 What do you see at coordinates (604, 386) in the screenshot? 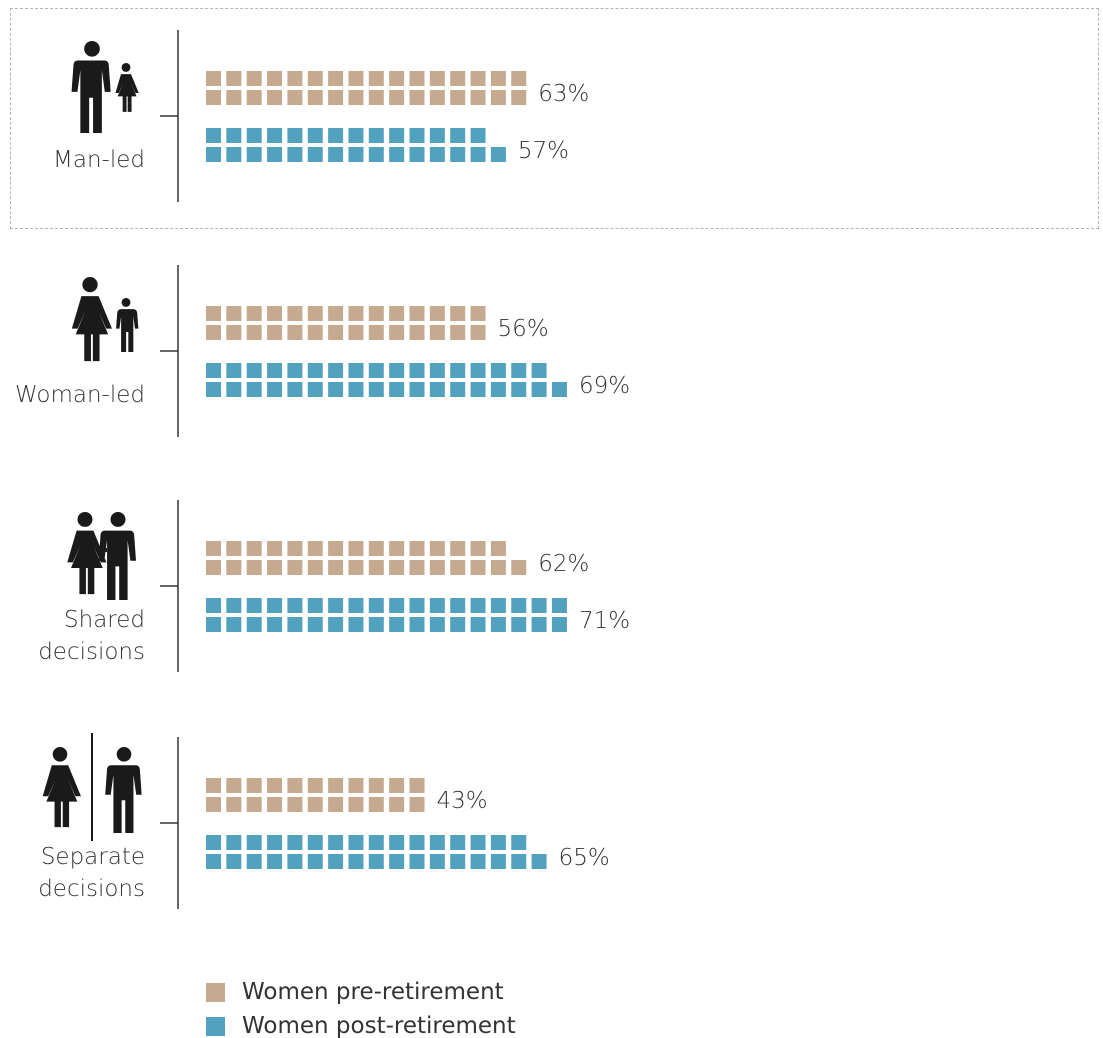
I see `data-label: 69%` at bounding box center [604, 386].